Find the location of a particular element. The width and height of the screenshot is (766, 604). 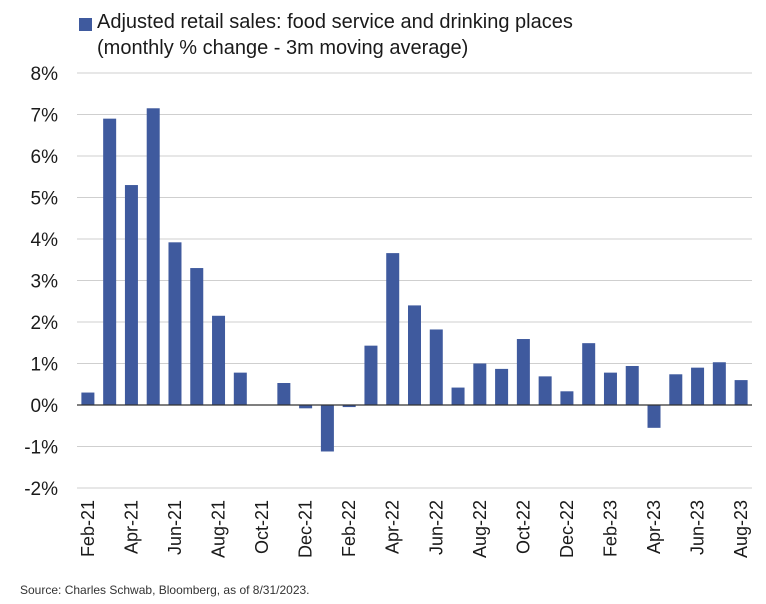

x-tick-label: Apr-21 is located at coordinates (131, 527).